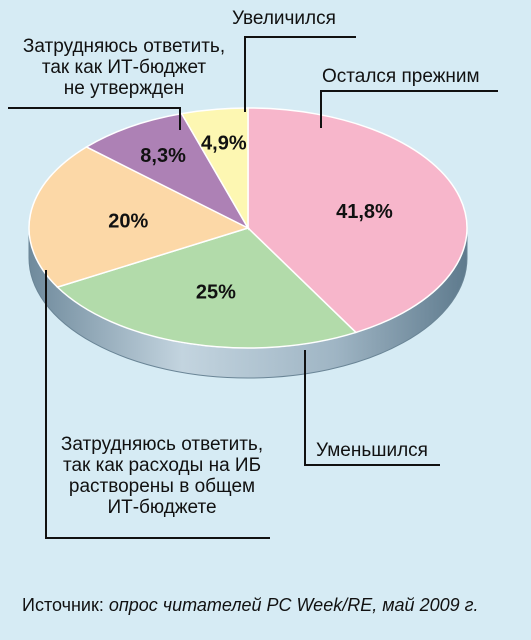 This screenshot has height=640, width=531. What do you see at coordinates (163, 156) in the screenshot?
I see `pie-slice-label-3: 8,3%` at bounding box center [163, 156].